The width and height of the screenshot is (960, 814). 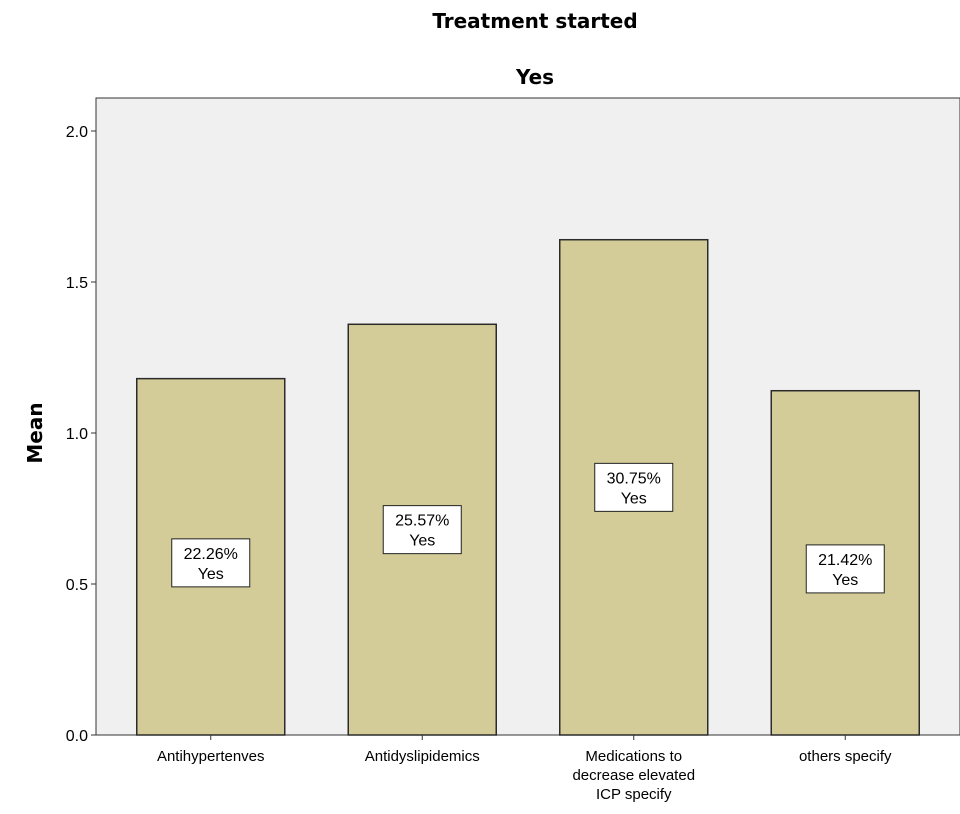 I want to click on y-axis: 0.0 0.5 1.0 1.5 2.0, so click(x=81, y=434).